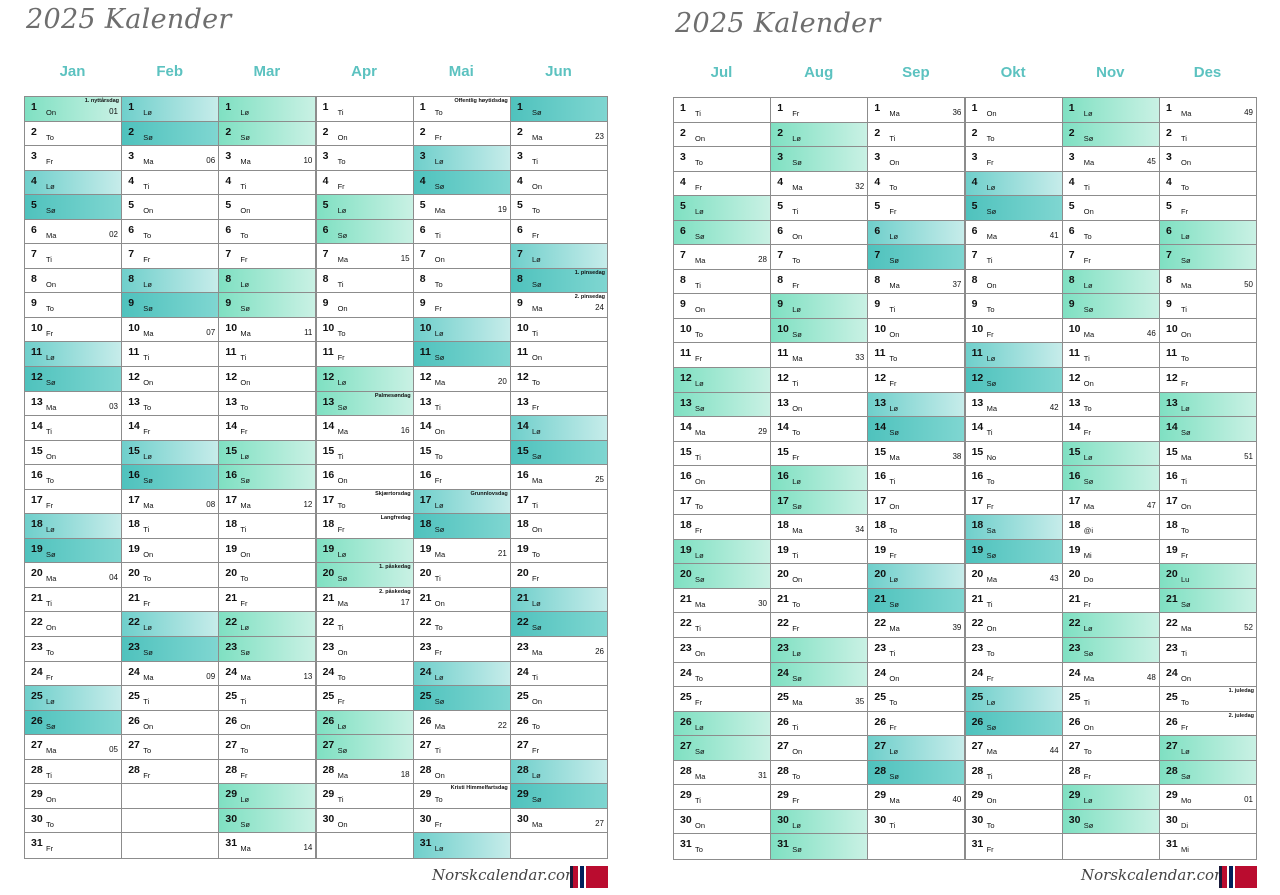  Describe the element at coordinates (37, 475) in the screenshot. I see `day-number: 16` at that location.